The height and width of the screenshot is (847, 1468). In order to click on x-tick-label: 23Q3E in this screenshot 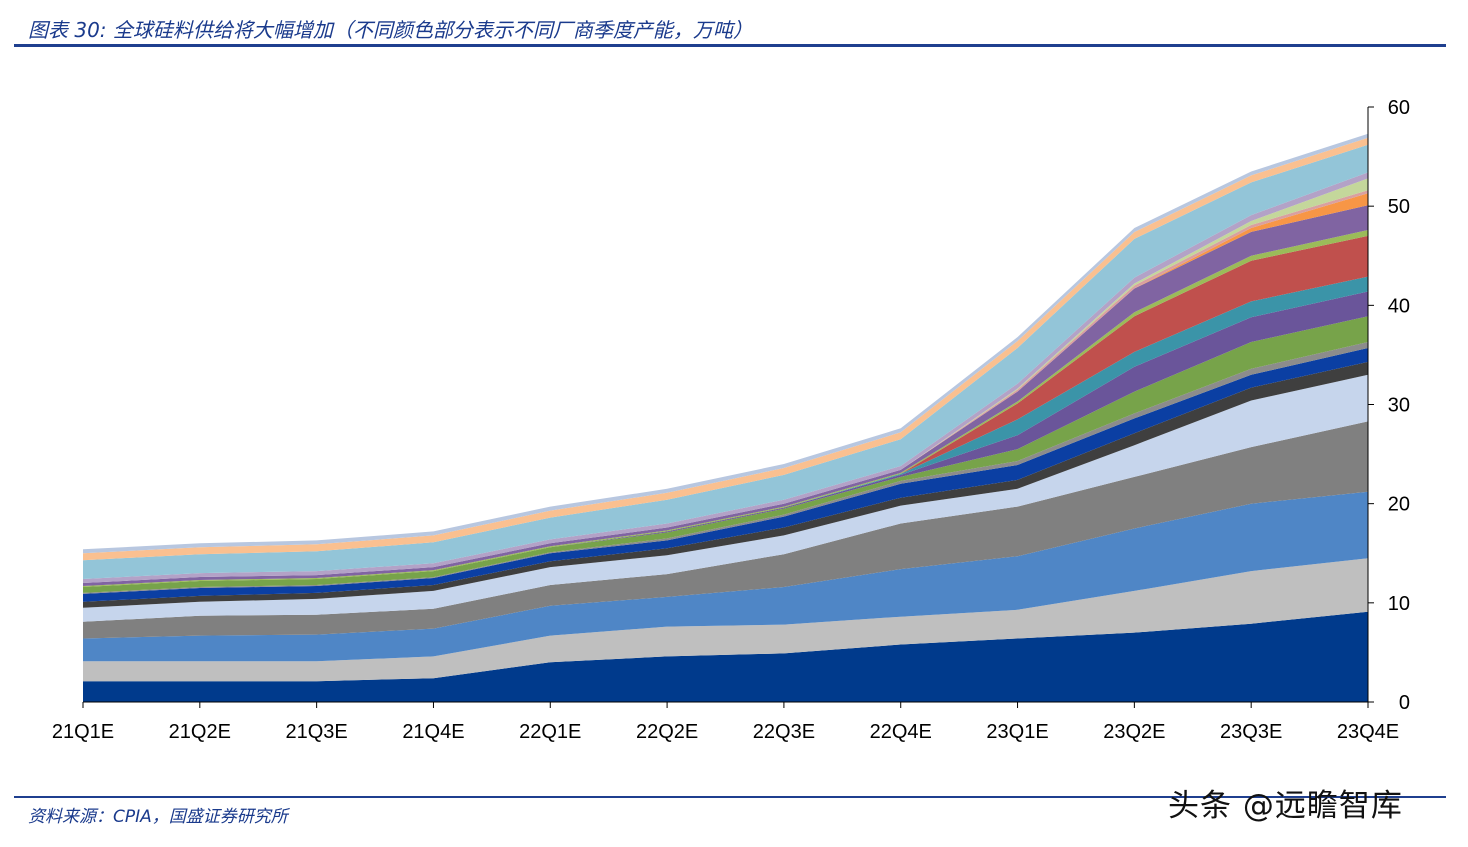, I will do `click(1251, 732)`.